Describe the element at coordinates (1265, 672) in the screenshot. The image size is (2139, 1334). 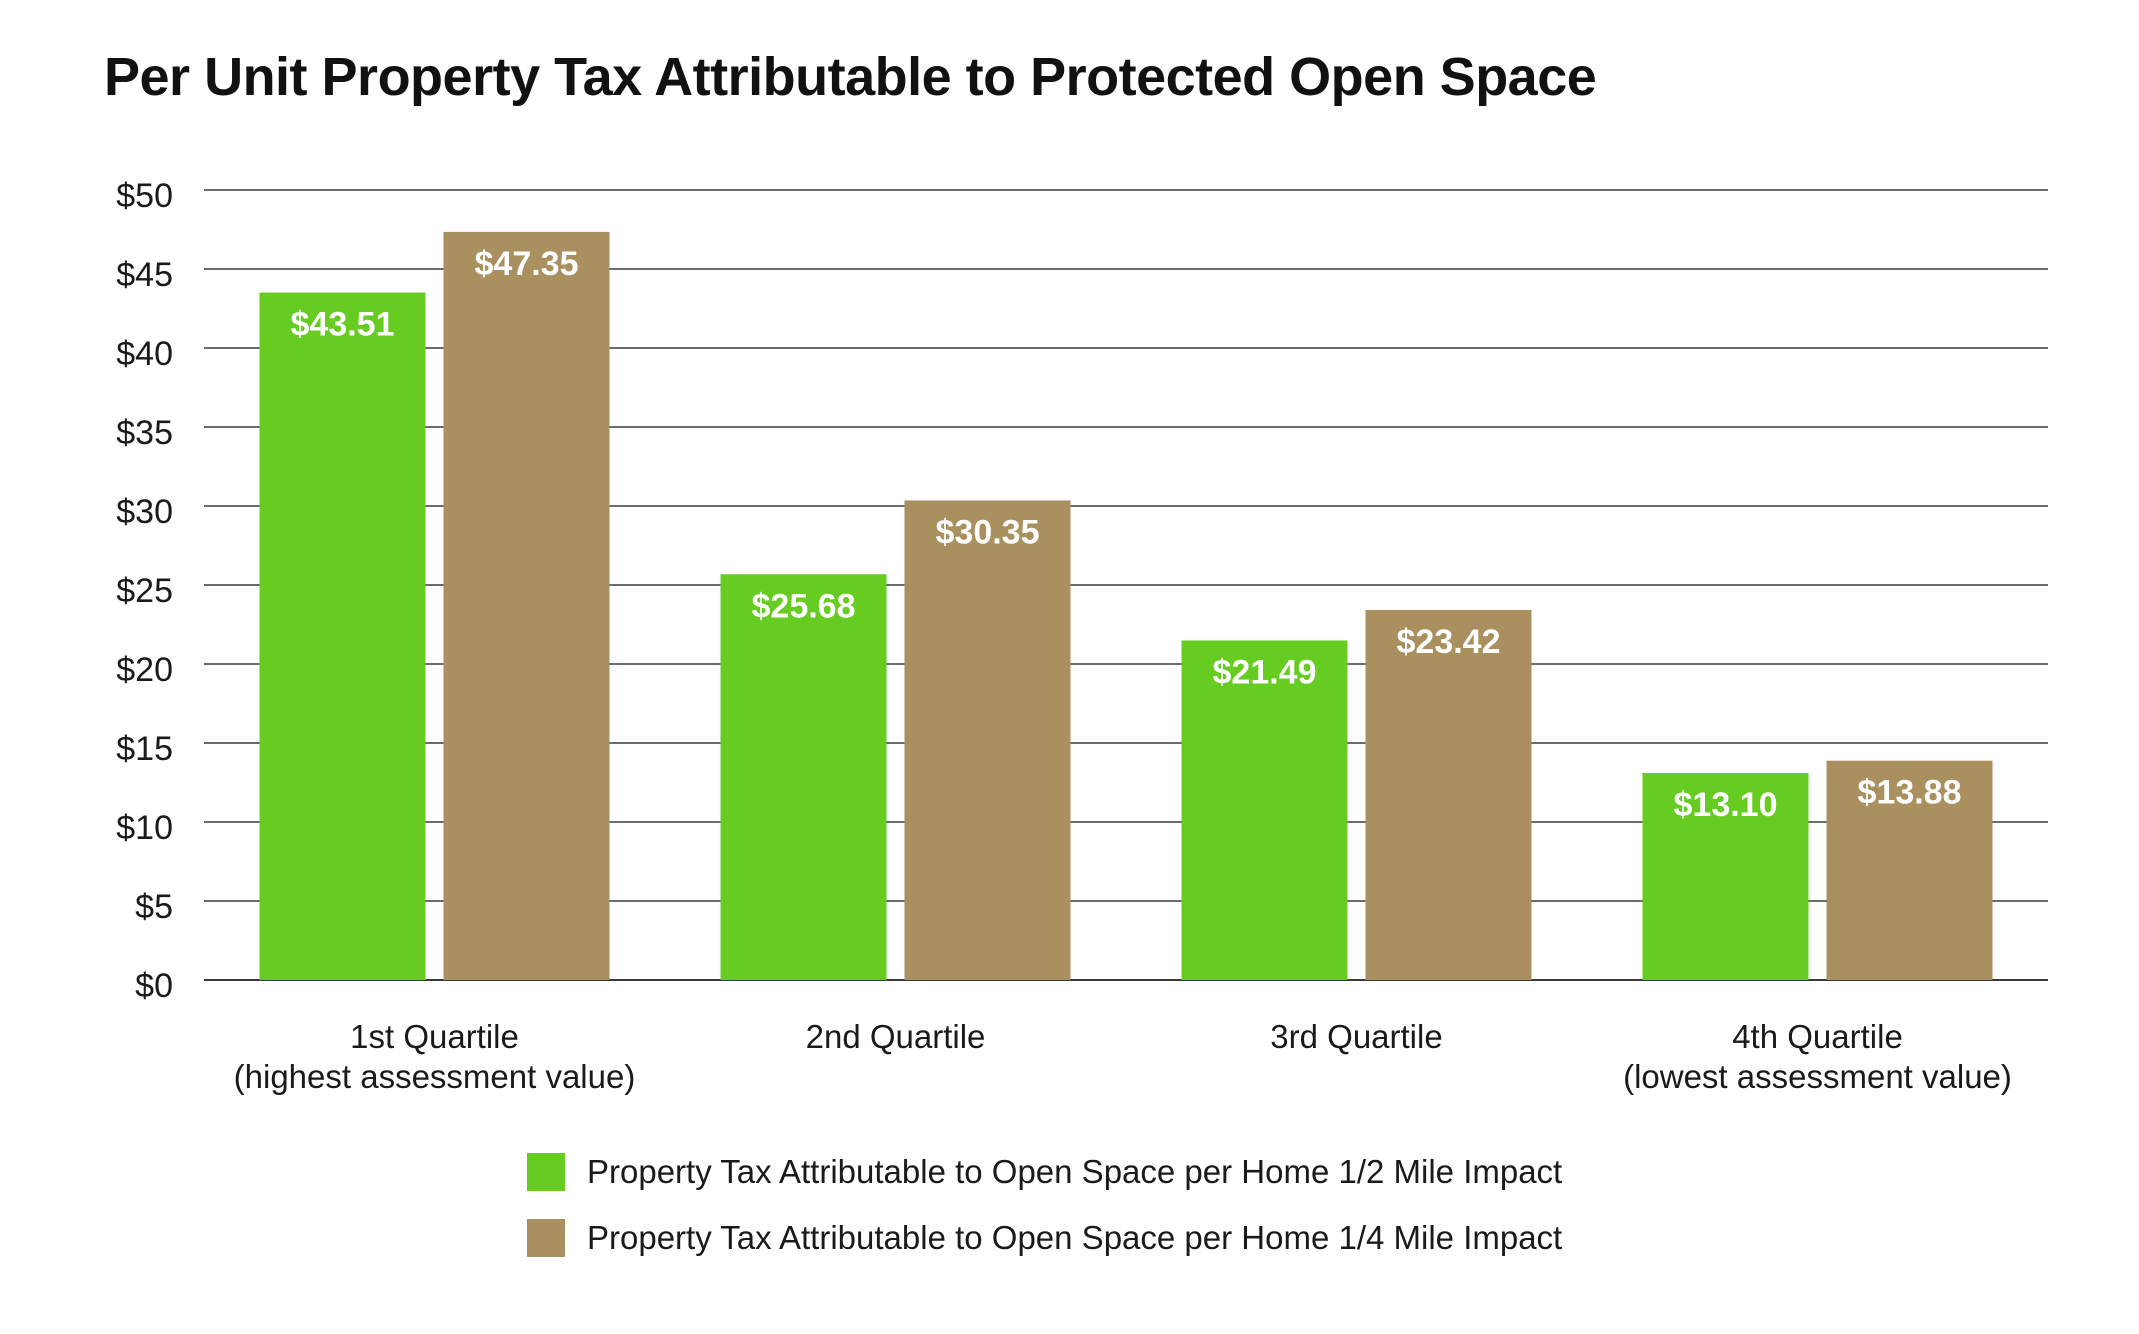
I see `data-label-half-mile-q3: $21.49` at that location.